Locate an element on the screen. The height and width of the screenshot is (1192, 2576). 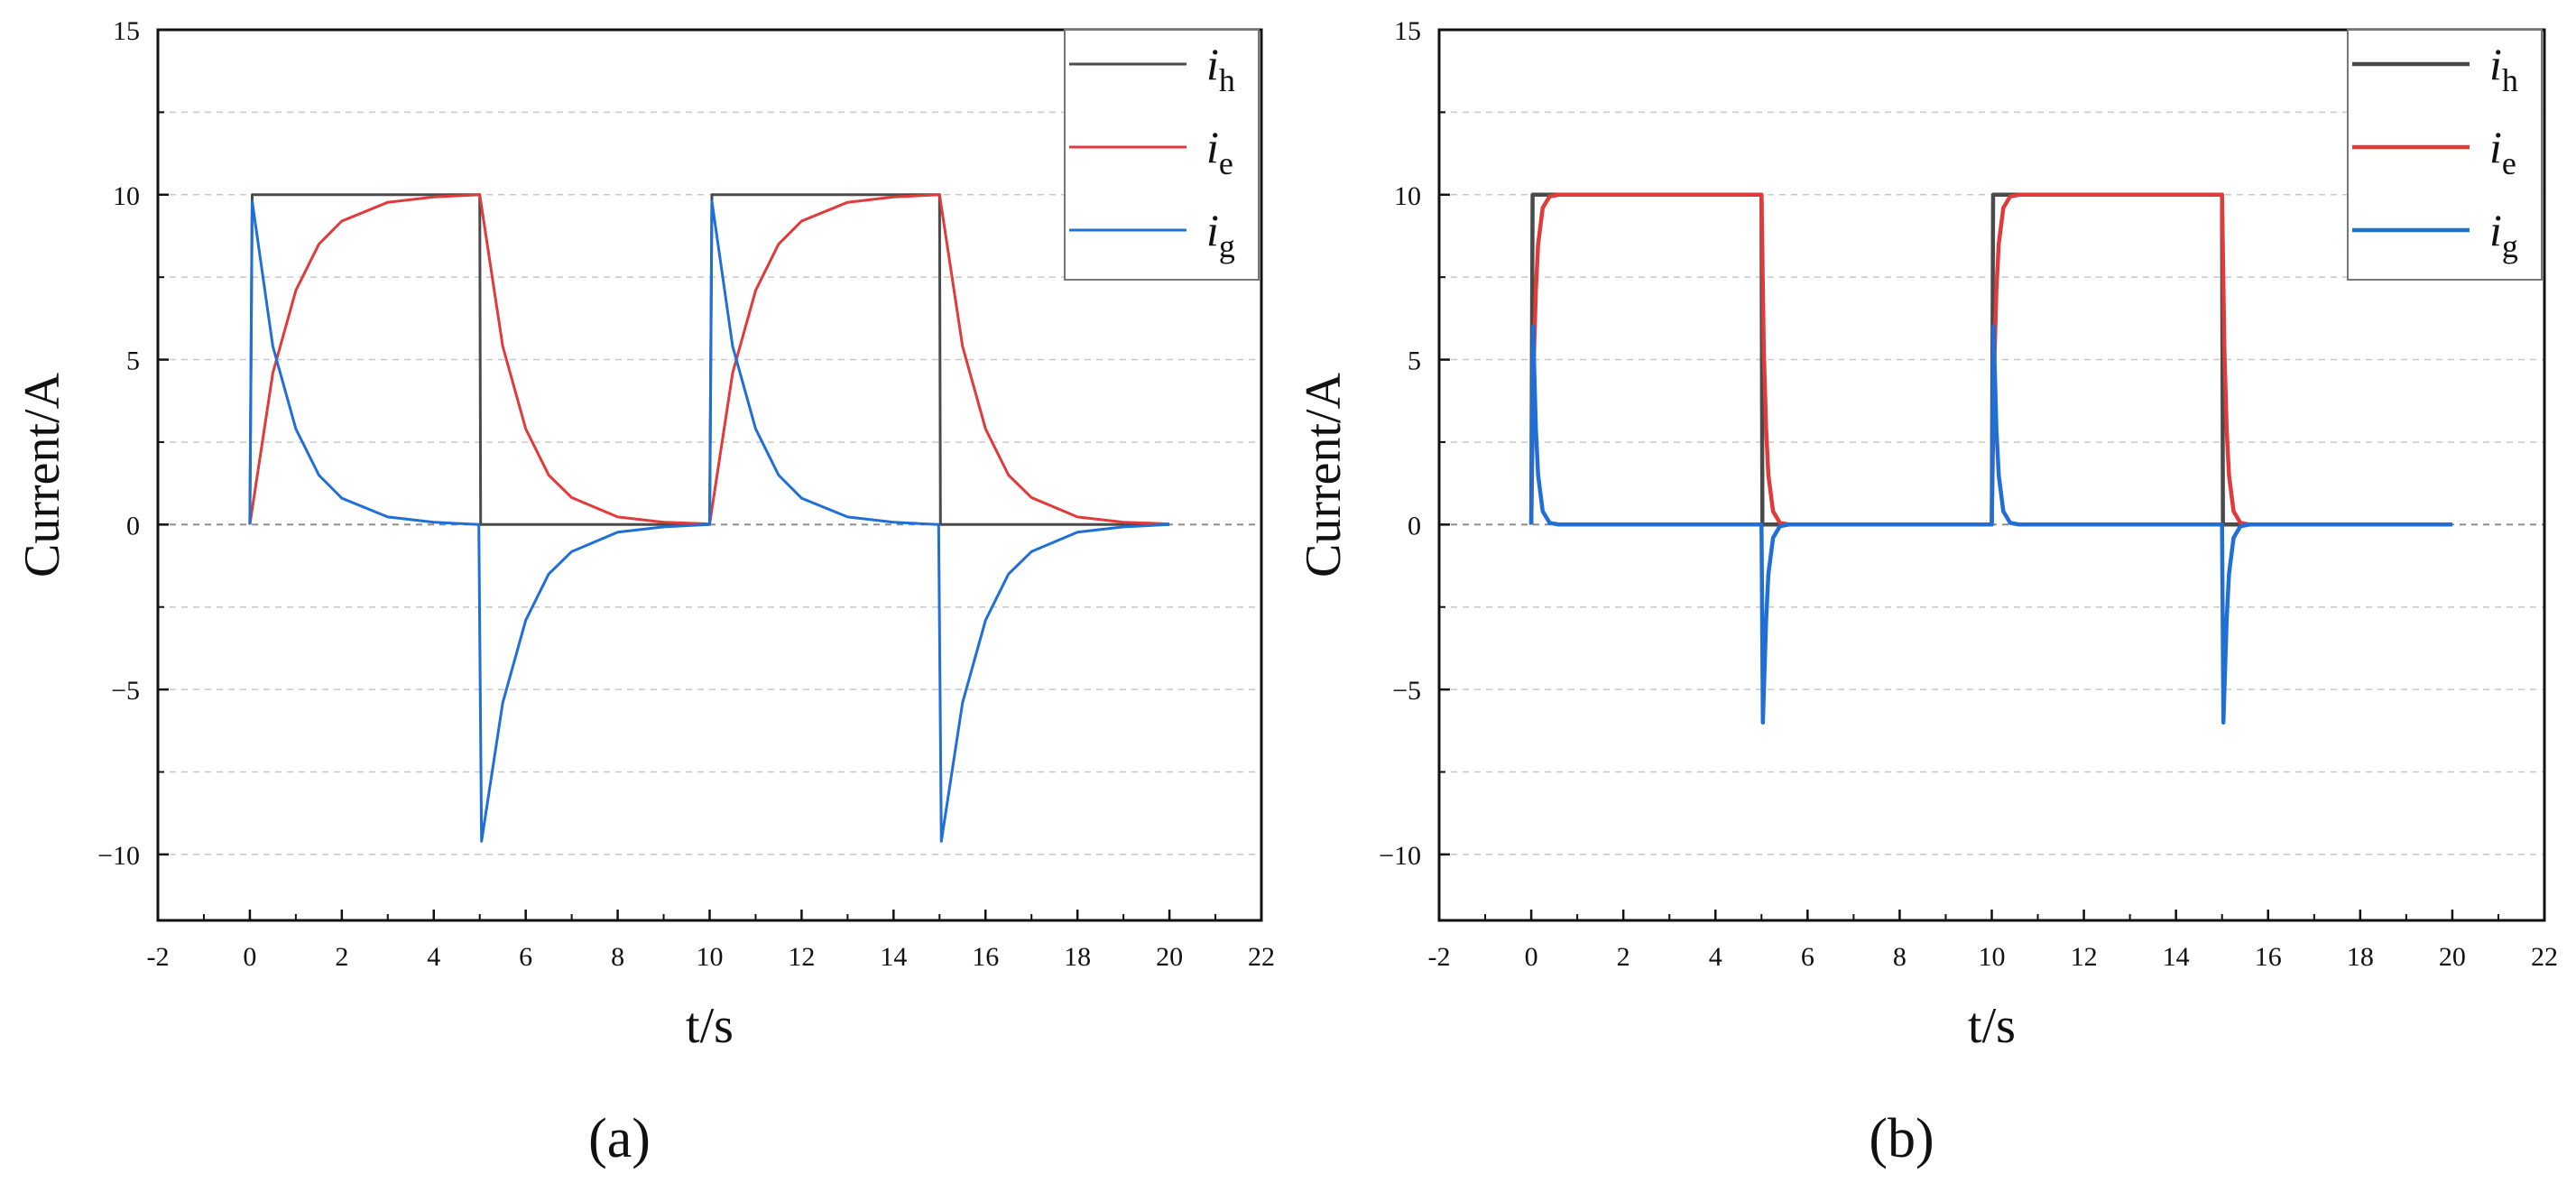
panel-label: (b) is located at coordinates (1901, 1138).